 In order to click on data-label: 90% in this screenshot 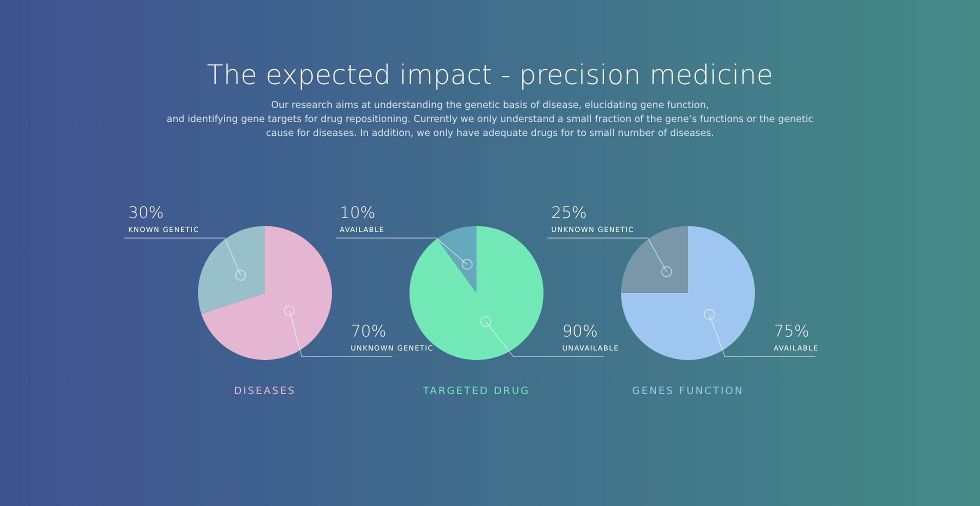, I will do `click(580, 331)`.